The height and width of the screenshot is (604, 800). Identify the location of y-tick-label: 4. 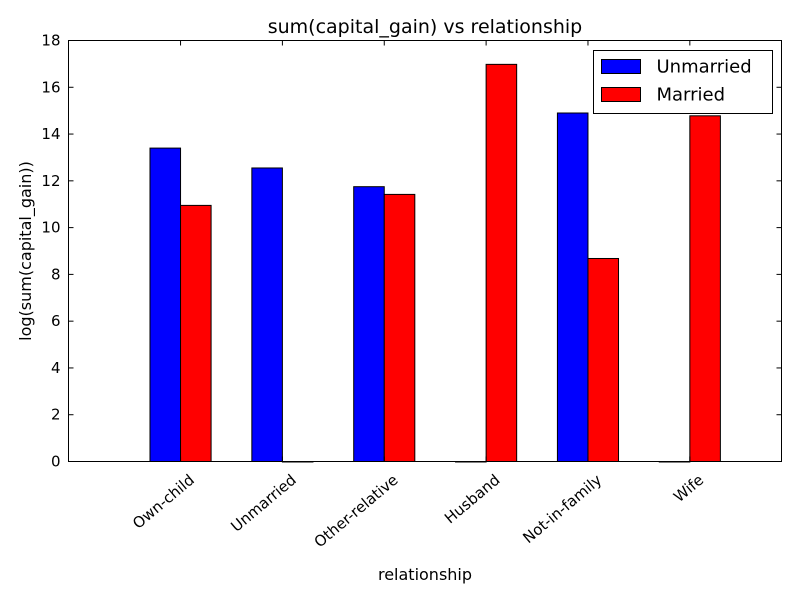
(56, 368).